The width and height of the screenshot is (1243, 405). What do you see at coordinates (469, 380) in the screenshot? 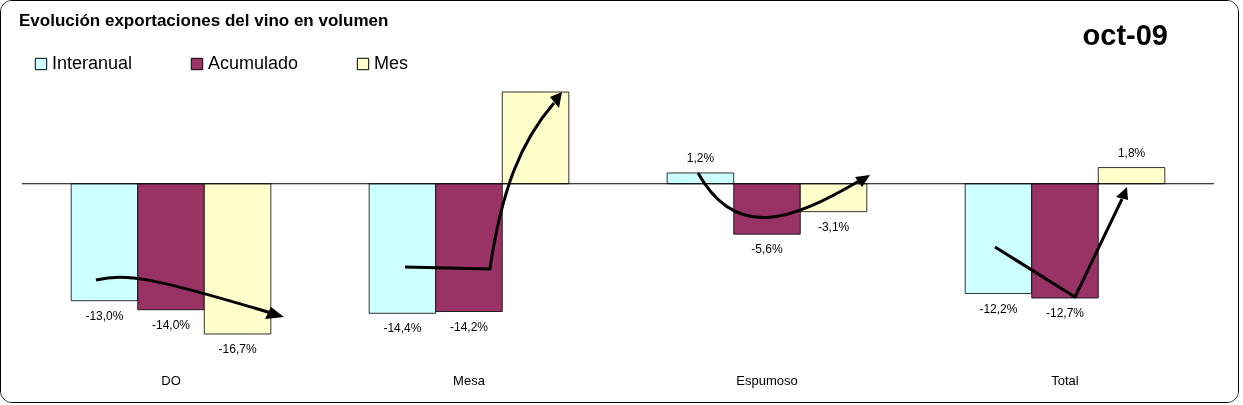
I see `x-tick-label: Mesa` at bounding box center [469, 380].